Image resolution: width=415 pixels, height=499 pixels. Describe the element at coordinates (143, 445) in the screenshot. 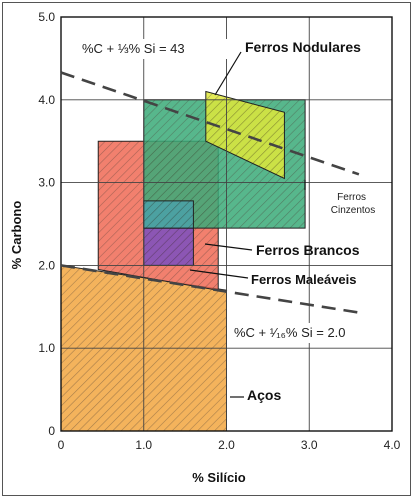

I see `x-tick-label: 1.0` at that location.